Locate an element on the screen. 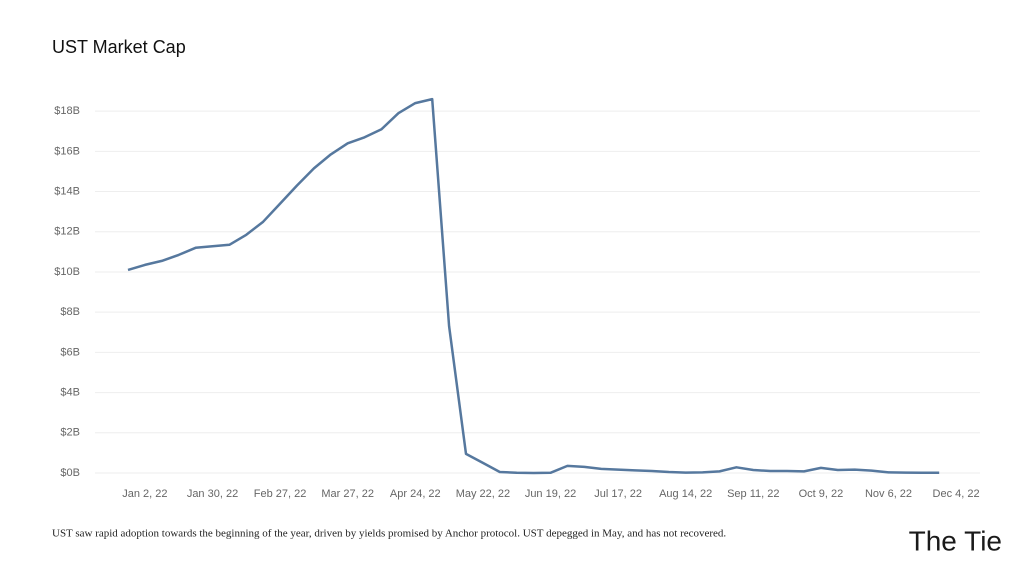  x-tick-label: Sep 11, 22 is located at coordinates (753, 494).